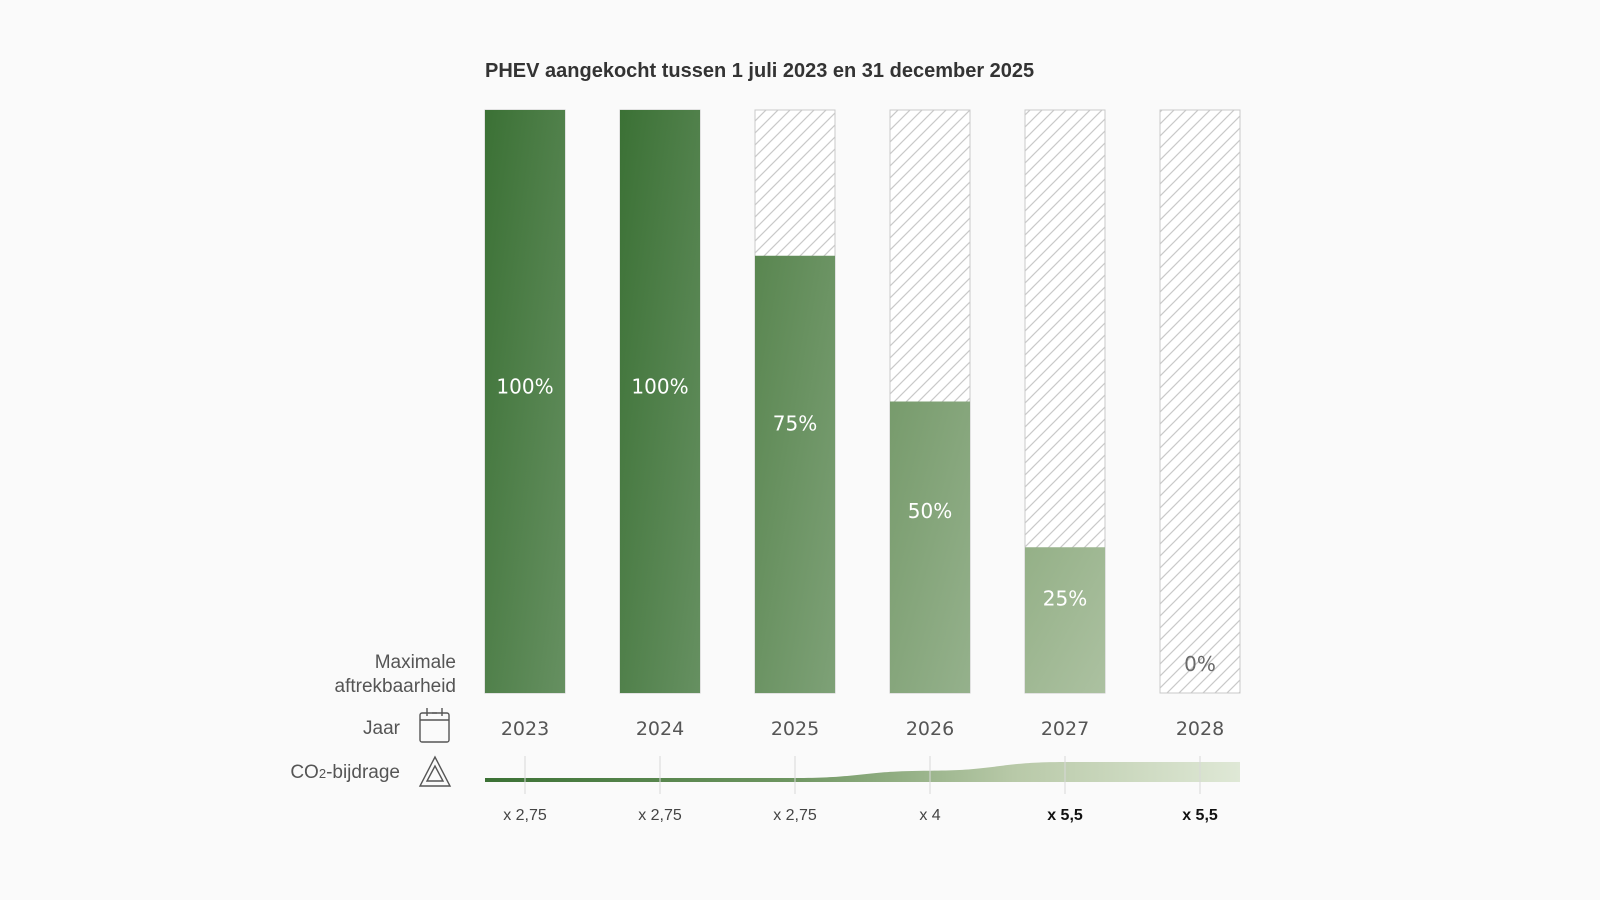 The width and height of the screenshot is (1600, 900). I want to click on bar-value-label-2023: 100%, so click(524, 387).